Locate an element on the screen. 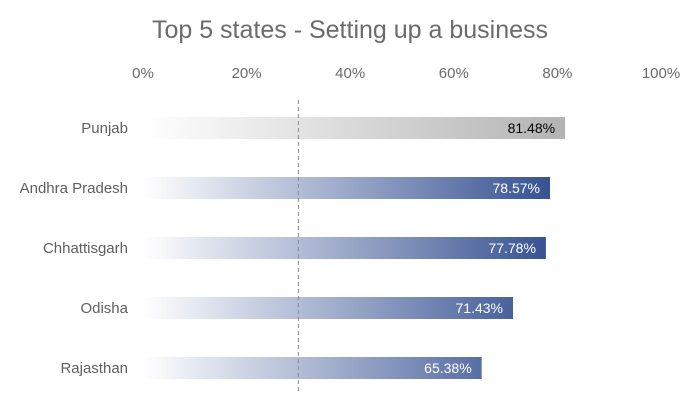 The height and width of the screenshot is (420, 700). data-label: 78.57% is located at coordinates (516, 188).